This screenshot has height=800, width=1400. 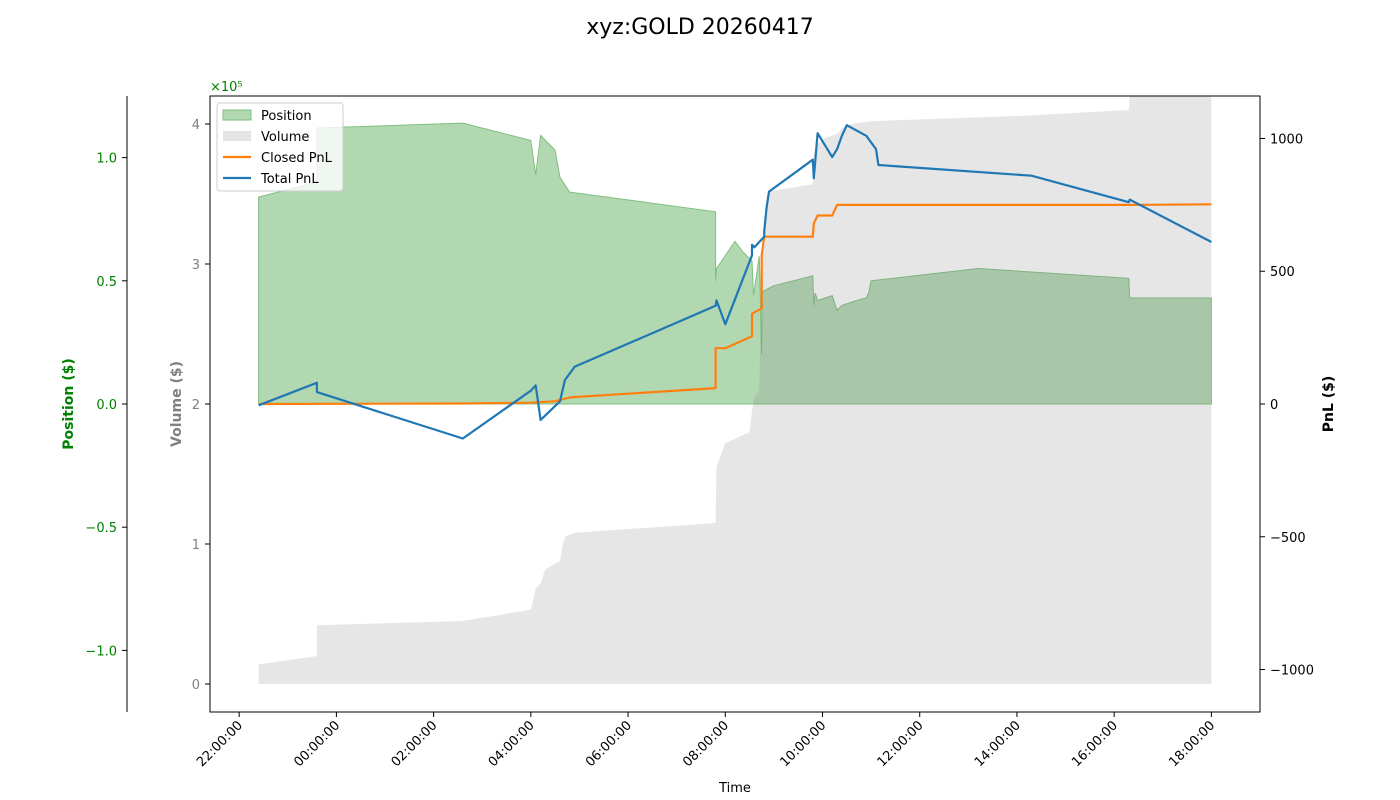 I want to click on volume-tick-label: 3, so click(x=196, y=265).